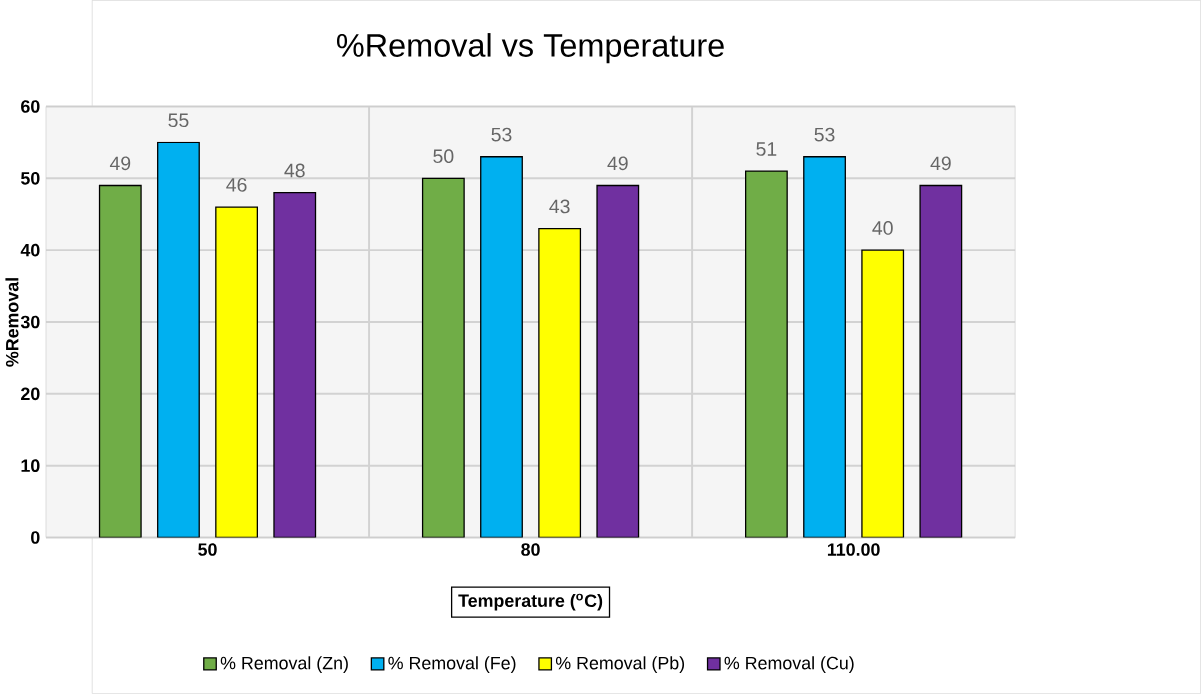 The height and width of the screenshot is (694, 1201). I want to click on y-tick-label: 40, so click(30, 250).